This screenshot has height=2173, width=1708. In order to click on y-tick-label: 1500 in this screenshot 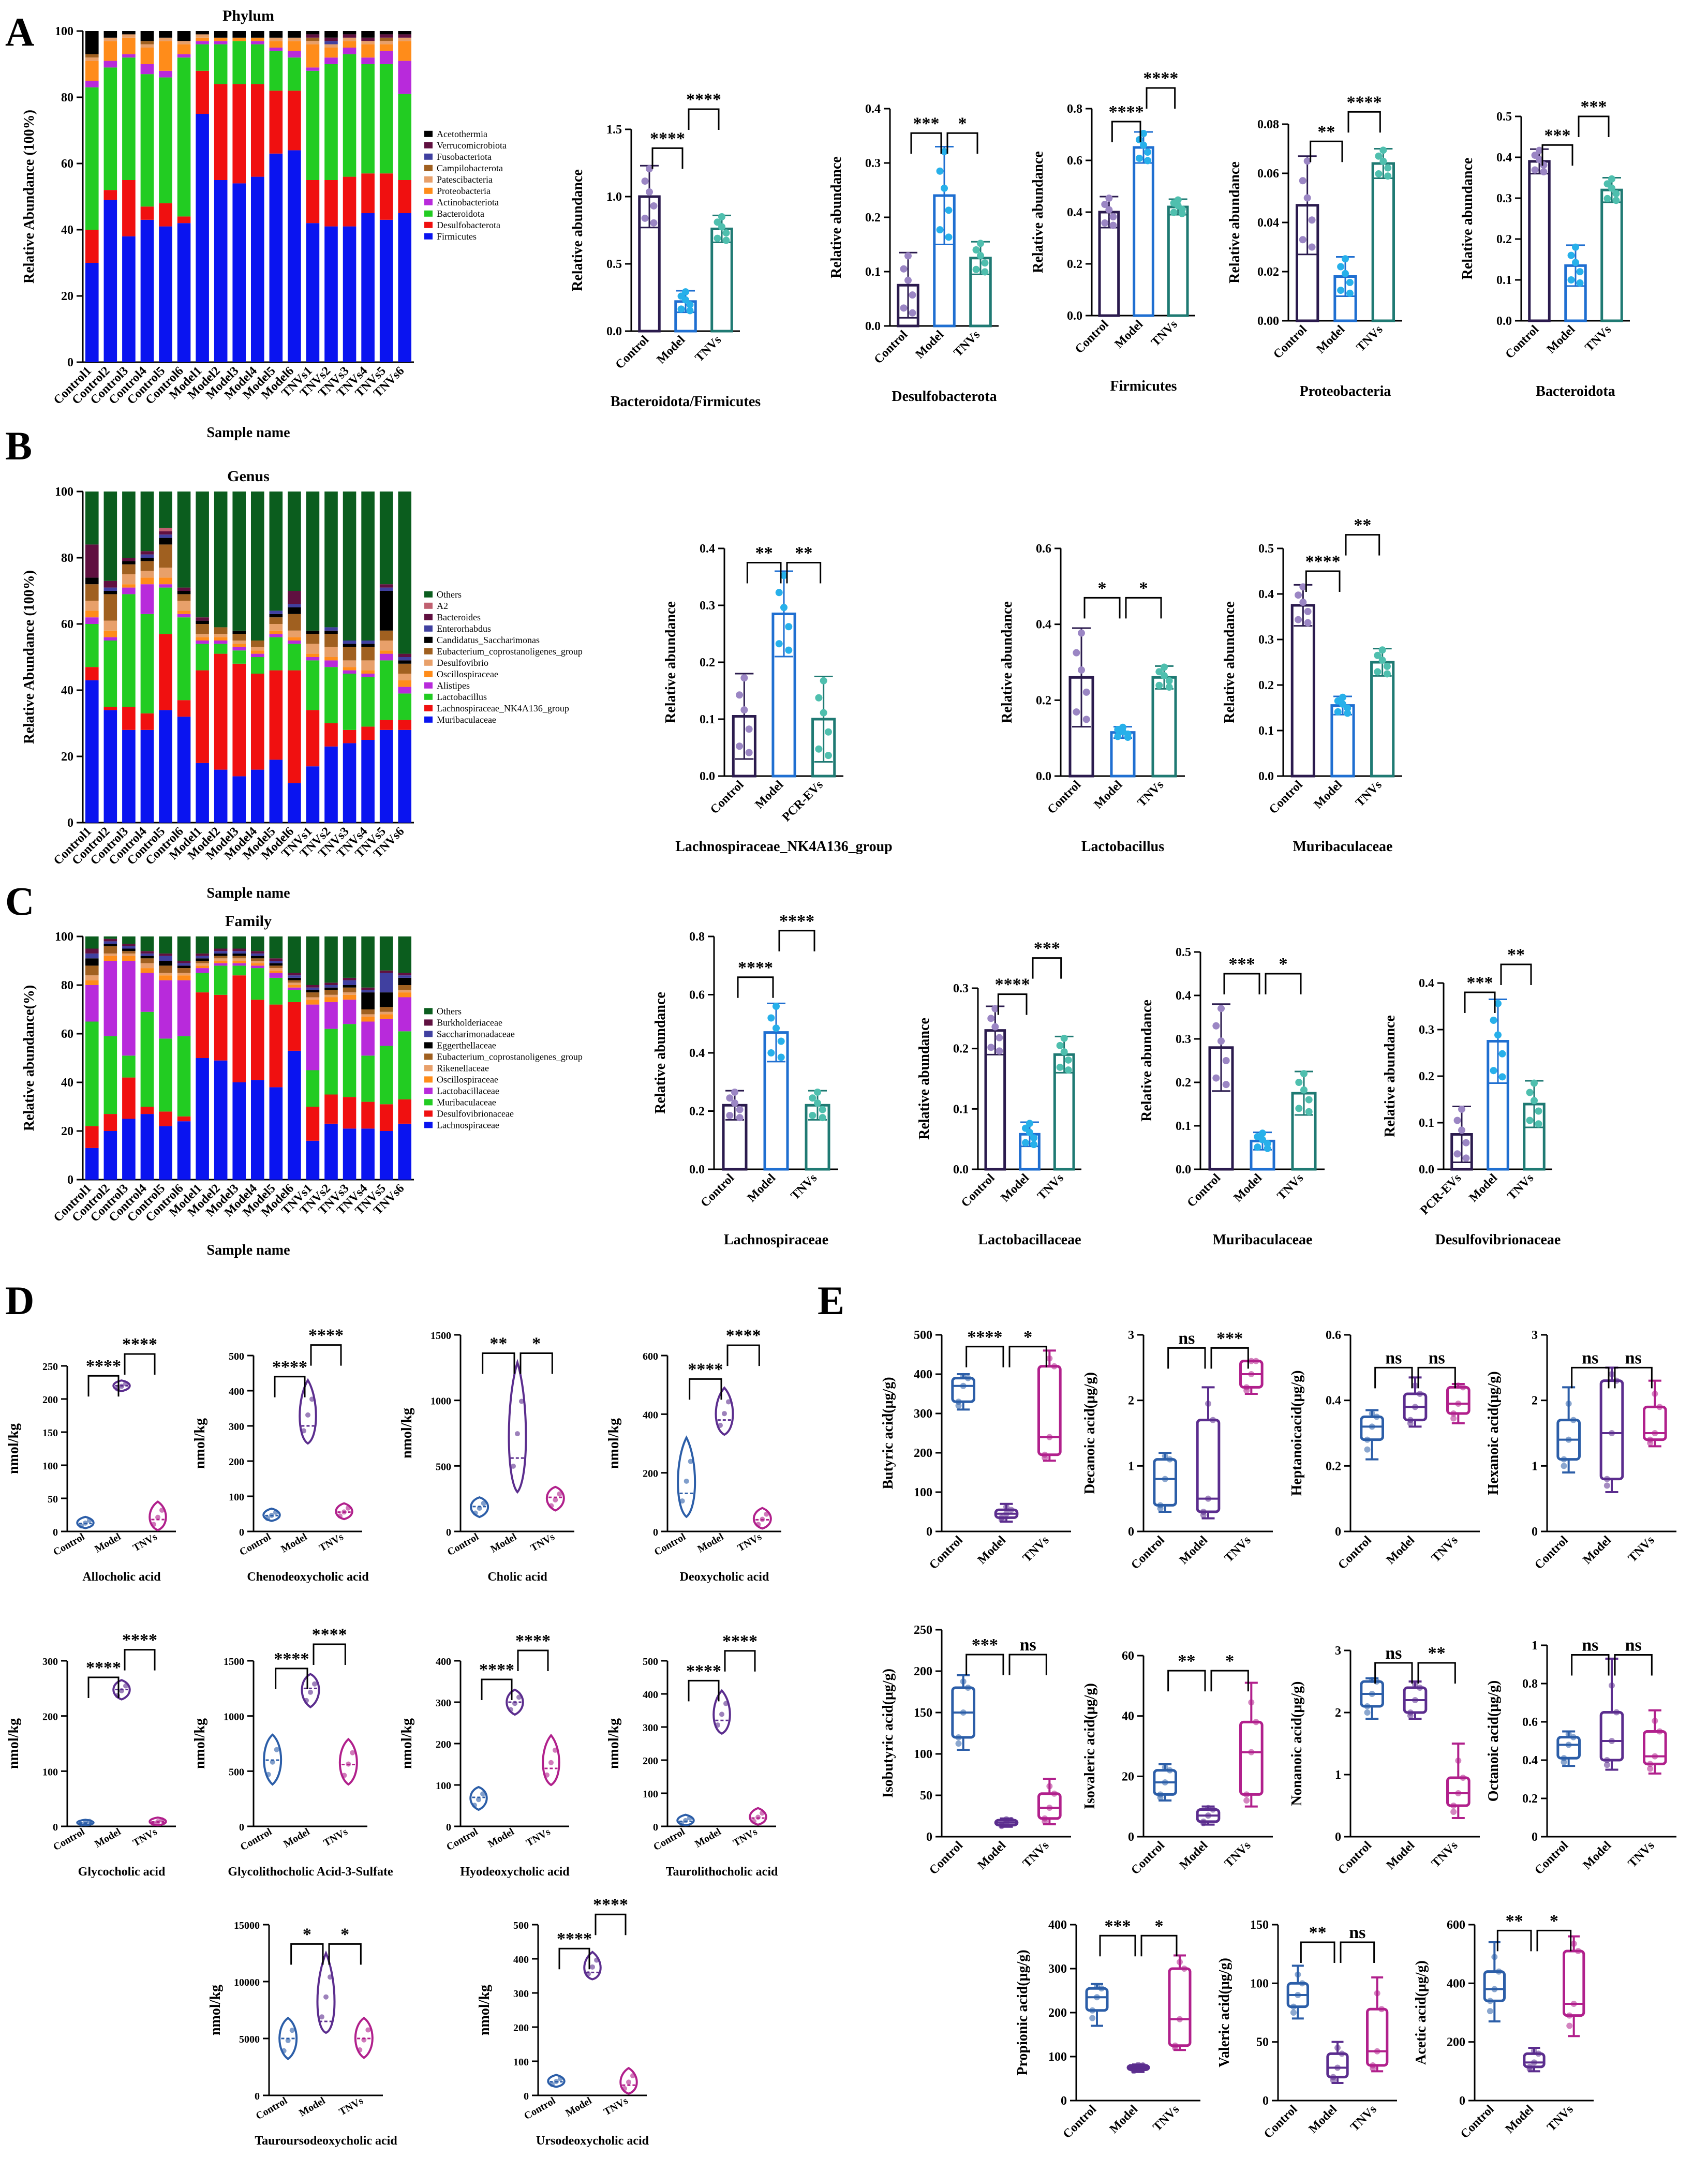, I will do `click(440, 1336)`.